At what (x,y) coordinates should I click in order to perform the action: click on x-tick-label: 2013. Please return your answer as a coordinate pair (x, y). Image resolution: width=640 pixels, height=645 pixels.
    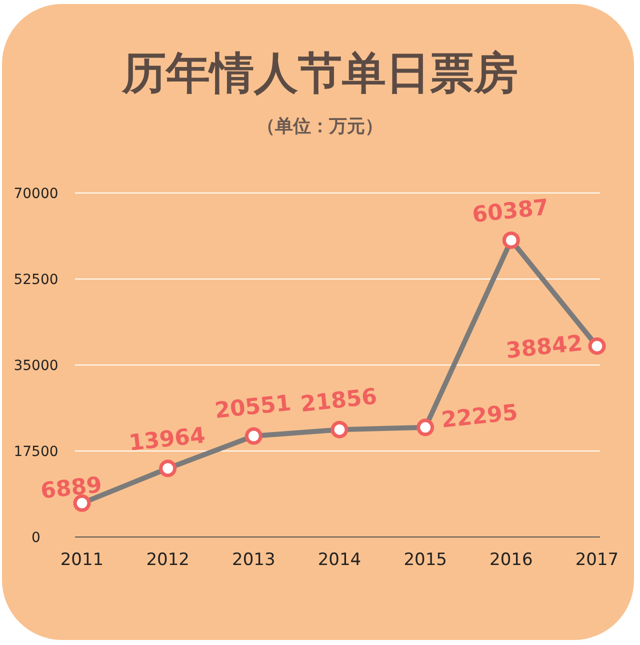
    Looking at the image, I should click on (254, 560).